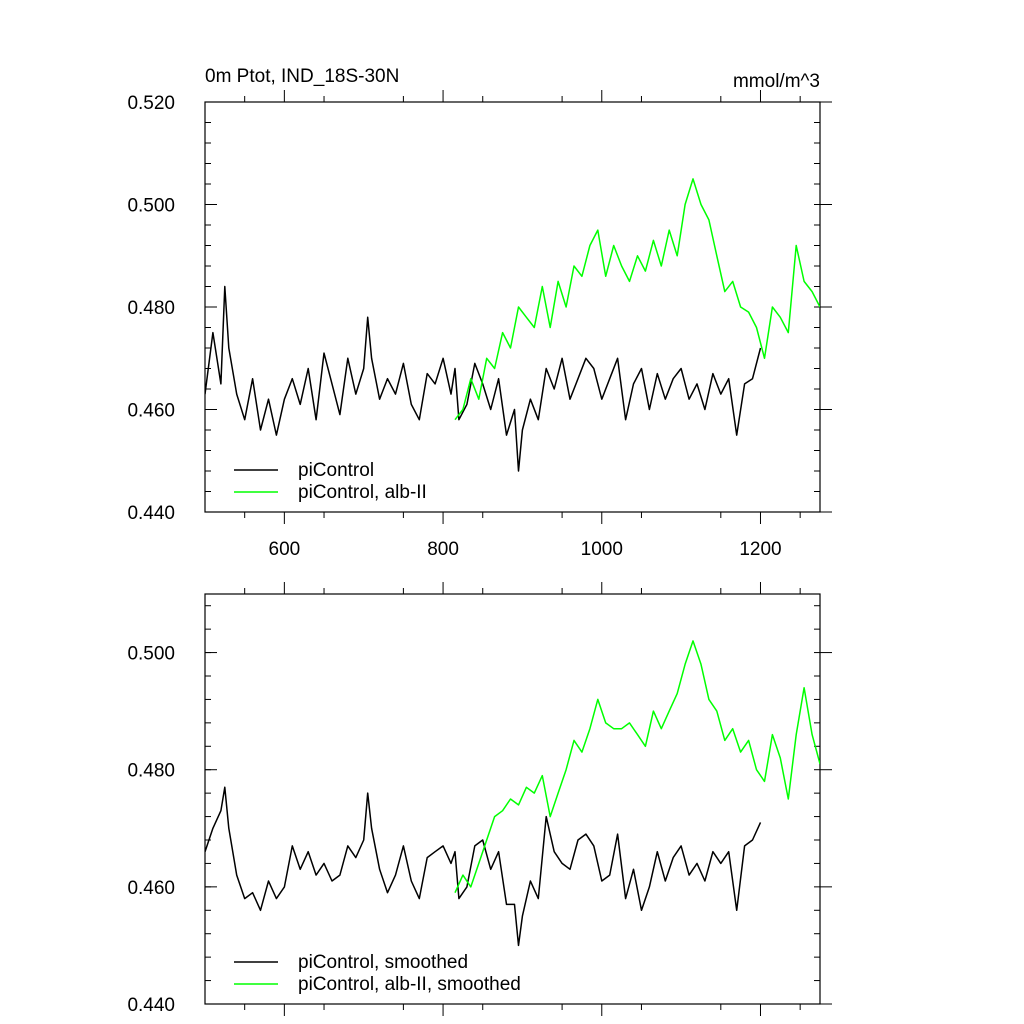 This screenshot has height=1024, width=1024. I want to click on units-label: mmol/m^3, so click(776, 81).